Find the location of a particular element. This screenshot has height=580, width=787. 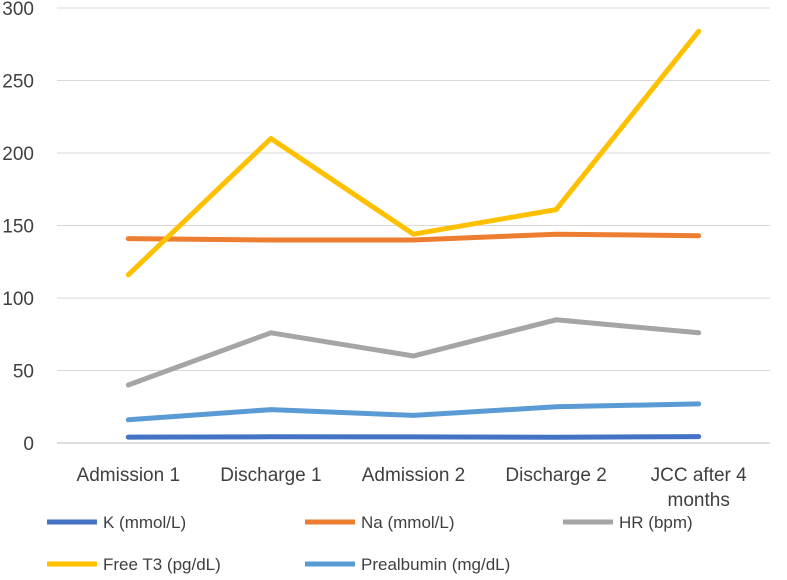

y-axis: 0 50 100 150 200 250 300 is located at coordinates (18, 227).